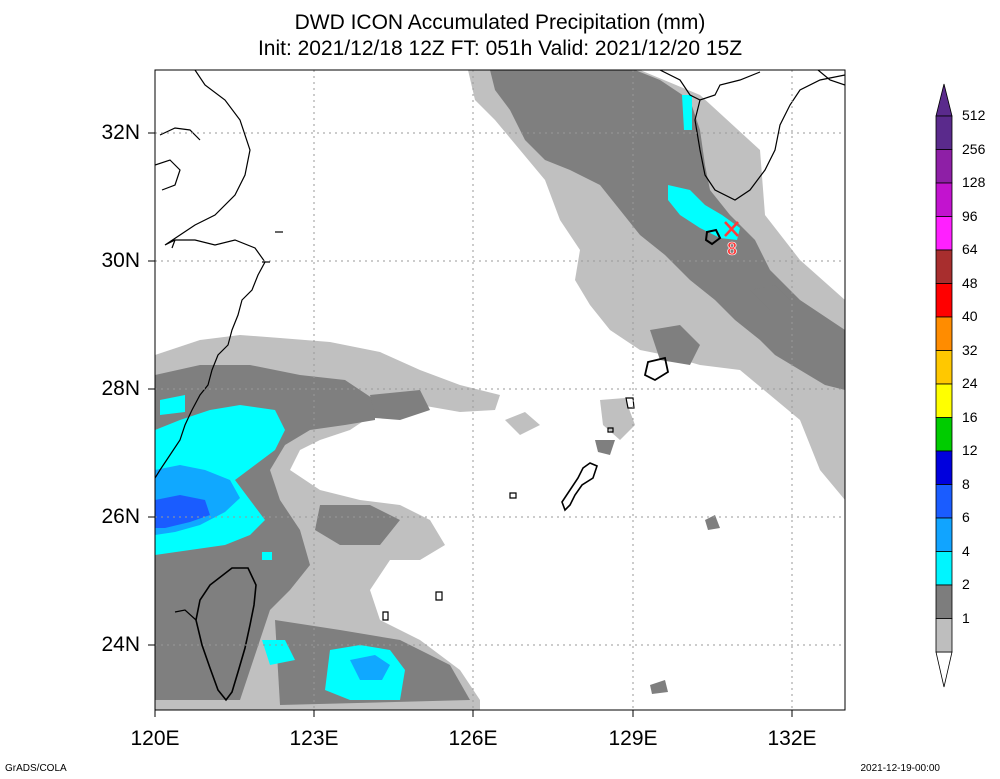 Image resolution: width=1000 pixels, height=779 pixels. What do you see at coordinates (974, 148) in the screenshot?
I see `colorbar-level-label: 256` at bounding box center [974, 148].